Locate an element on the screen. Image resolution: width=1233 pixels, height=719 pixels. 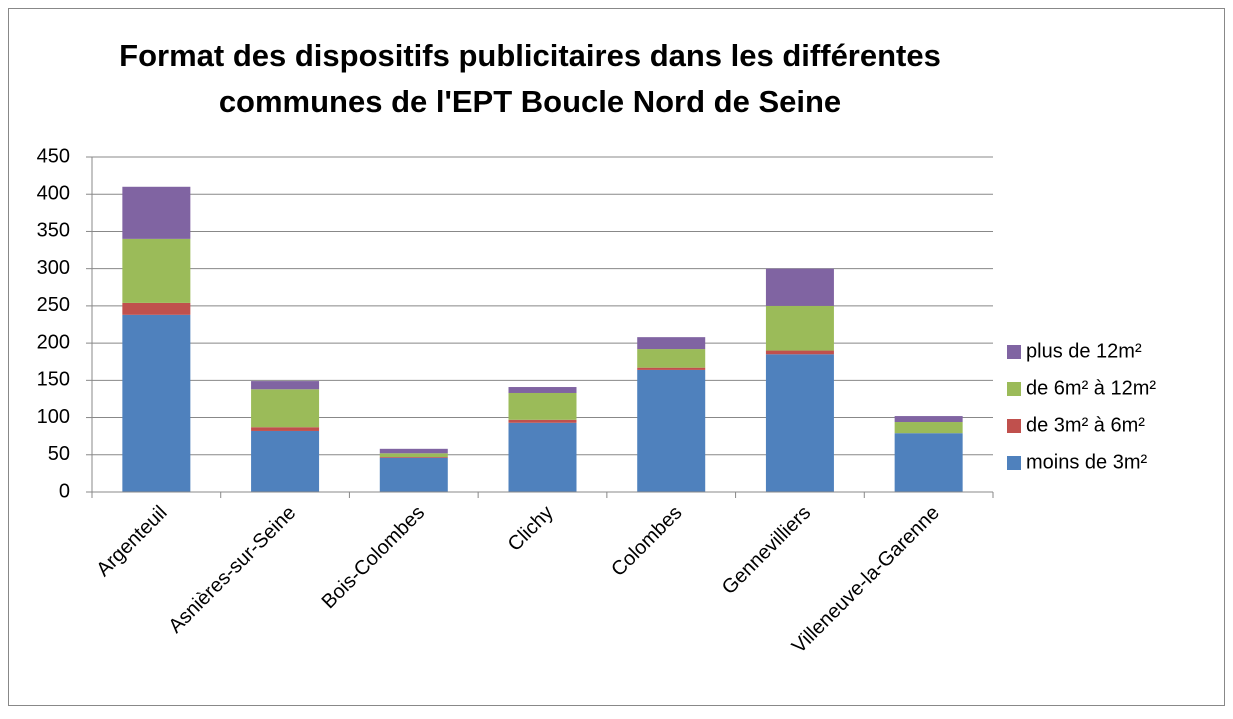
y-tick-label: 400 is located at coordinates (53, 194).